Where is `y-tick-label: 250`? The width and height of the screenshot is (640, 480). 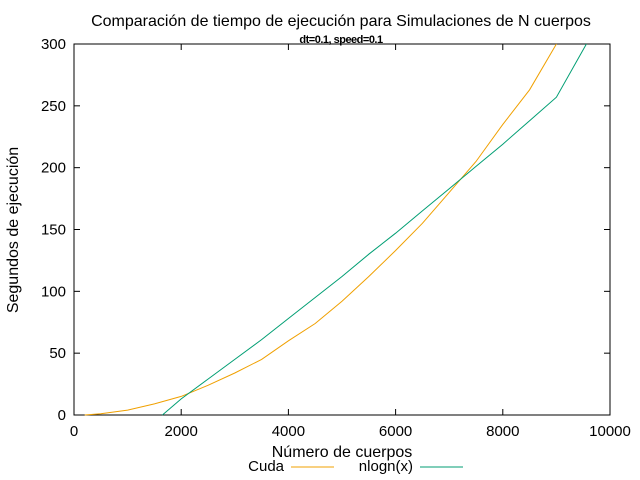
y-tick-label: 250 is located at coordinates (53, 106).